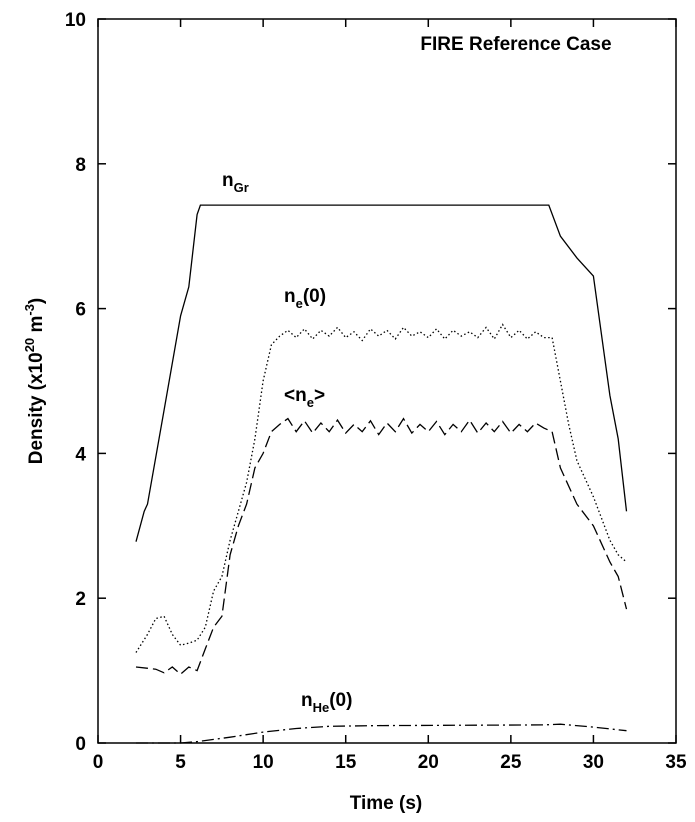  I want to click on series-label: nGr, so click(235, 182).